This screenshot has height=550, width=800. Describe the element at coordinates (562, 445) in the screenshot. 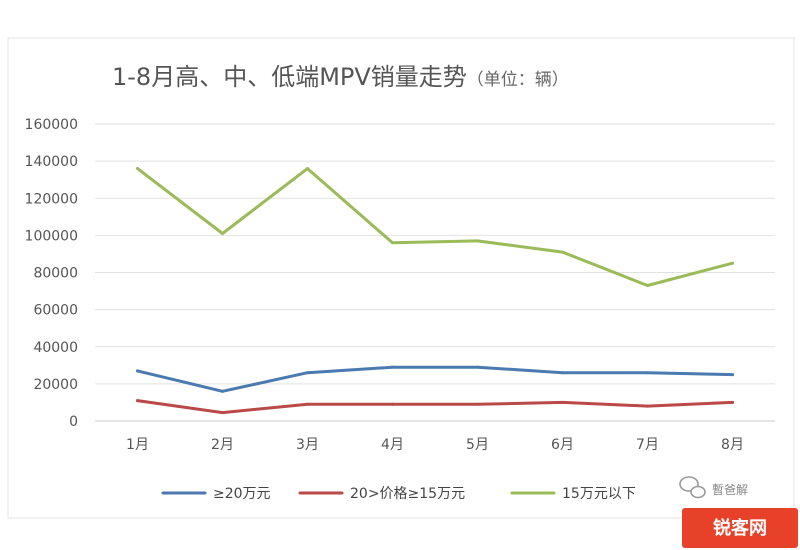

I see `x-tick-label: 6月` at that location.